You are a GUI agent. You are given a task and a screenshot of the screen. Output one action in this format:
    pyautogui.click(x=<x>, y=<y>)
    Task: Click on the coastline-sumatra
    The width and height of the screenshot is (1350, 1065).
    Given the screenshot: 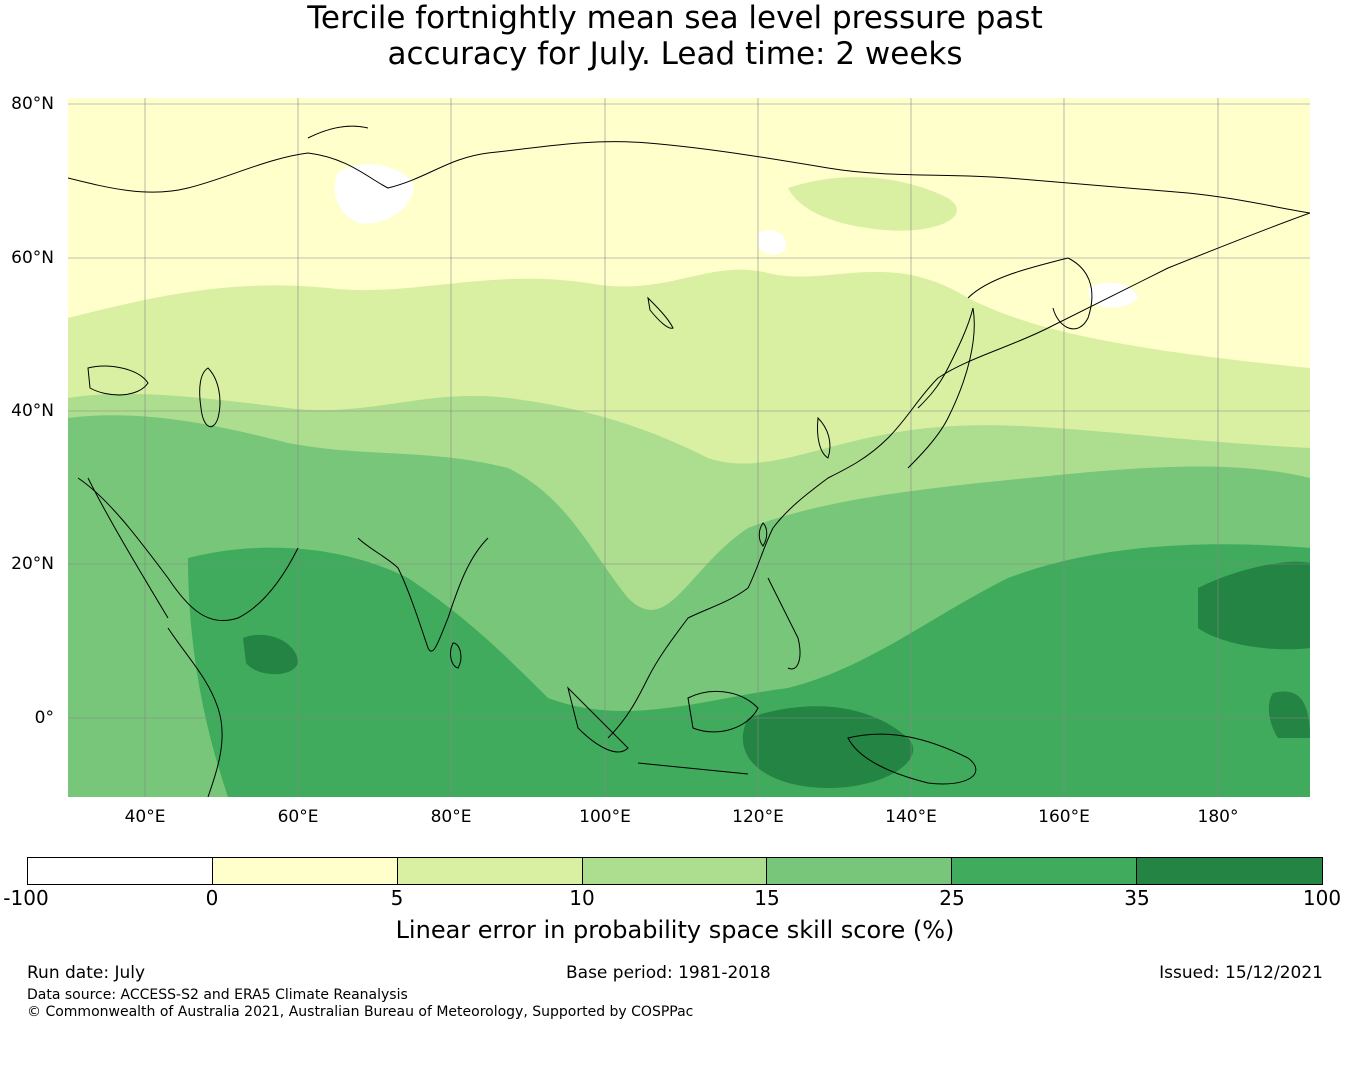 What is the action you would take?
    pyautogui.click(x=598, y=719)
    